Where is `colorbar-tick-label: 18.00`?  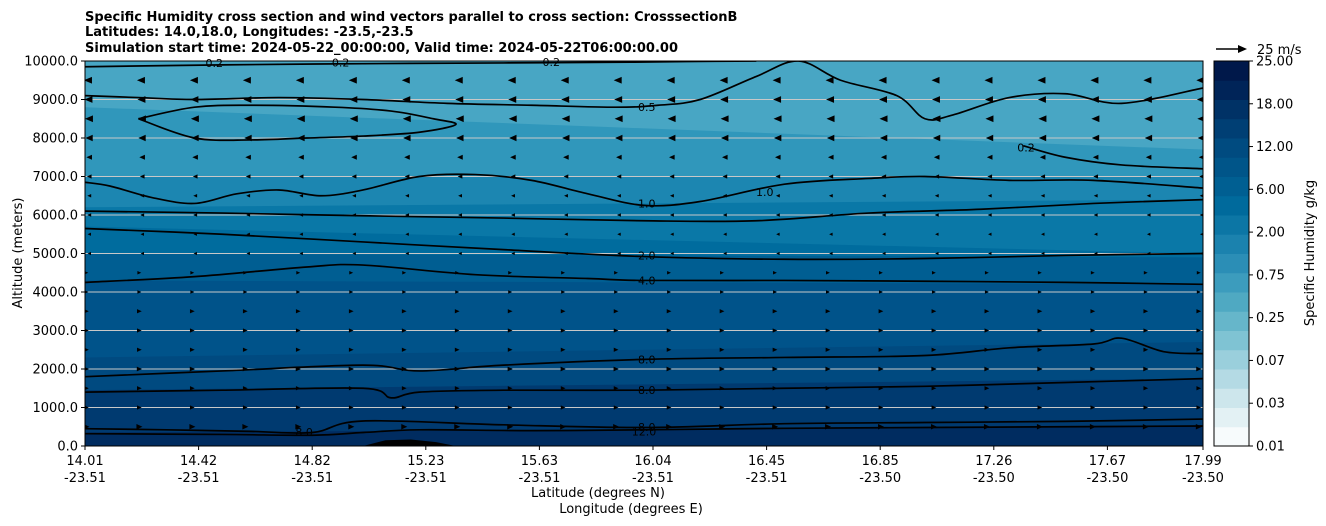 colorbar-tick-label: 18.00 is located at coordinates (1274, 104).